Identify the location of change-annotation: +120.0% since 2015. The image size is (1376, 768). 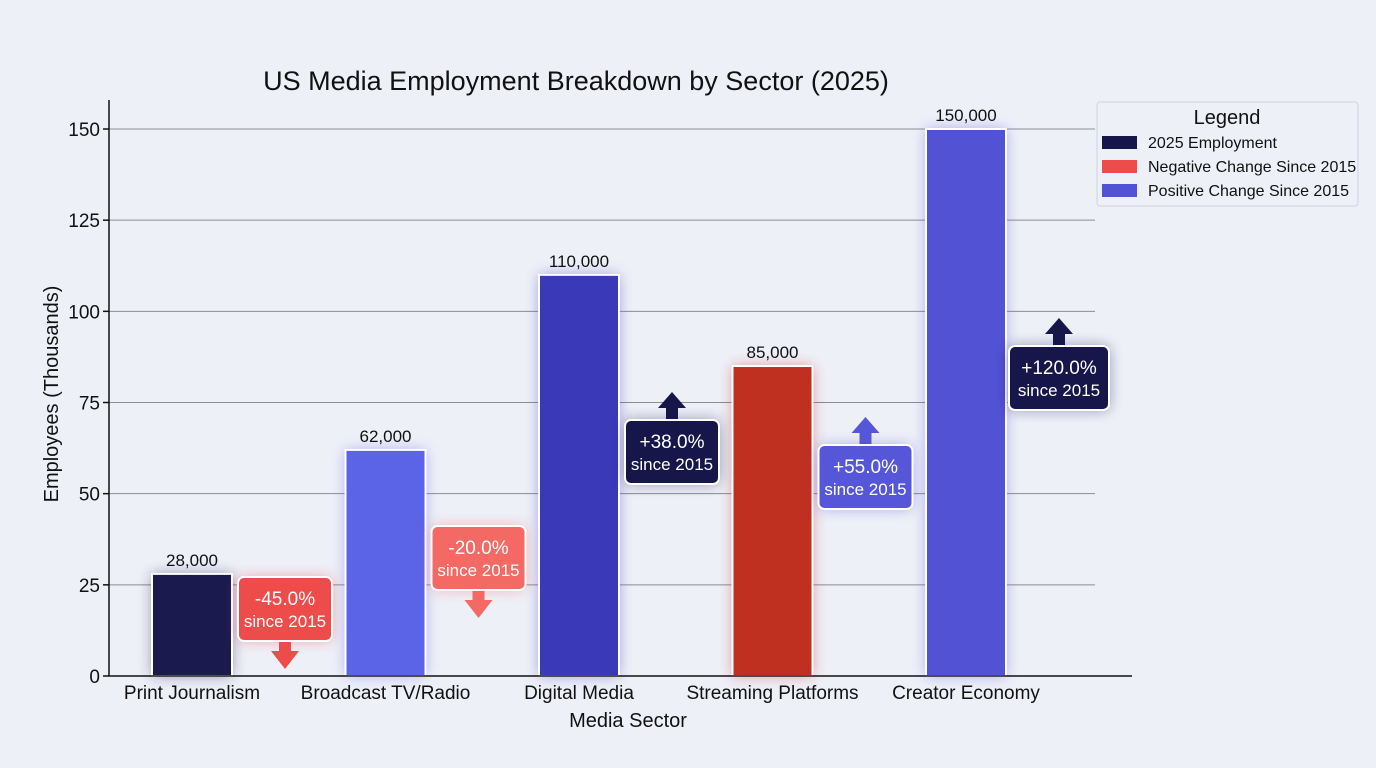
(1059, 364).